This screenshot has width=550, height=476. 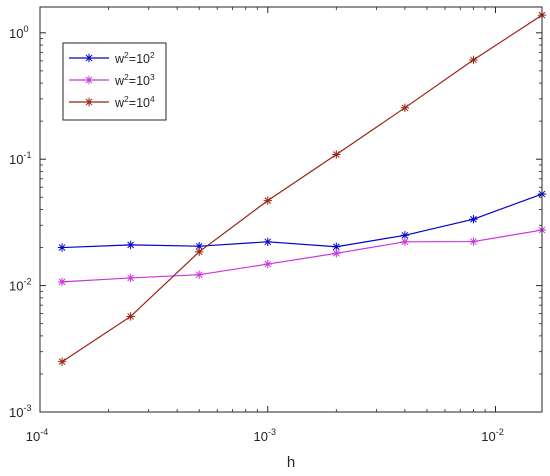 I want to click on legend-item: w2=103, so click(x=112, y=80).